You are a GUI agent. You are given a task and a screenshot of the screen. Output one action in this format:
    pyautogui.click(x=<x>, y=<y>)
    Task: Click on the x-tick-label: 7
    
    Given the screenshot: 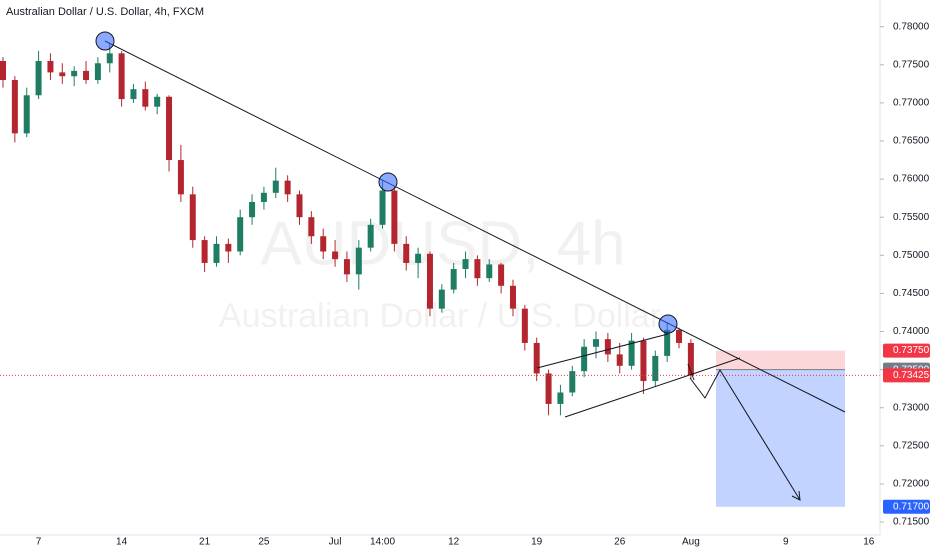 What is the action you would take?
    pyautogui.click(x=39, y=542)
    